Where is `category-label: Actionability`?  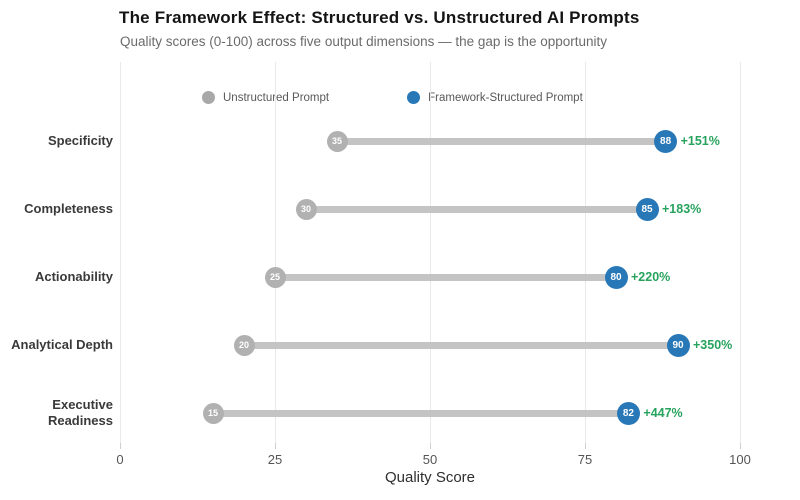
category-label: Actionability is located at coordinates (73, 276).